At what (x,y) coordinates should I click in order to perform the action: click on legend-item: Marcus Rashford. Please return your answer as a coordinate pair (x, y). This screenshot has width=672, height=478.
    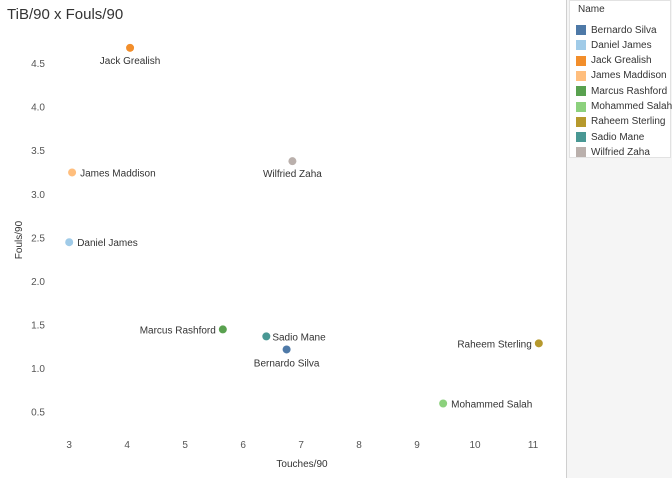
    Looking at the image, I should click on (621, 91).